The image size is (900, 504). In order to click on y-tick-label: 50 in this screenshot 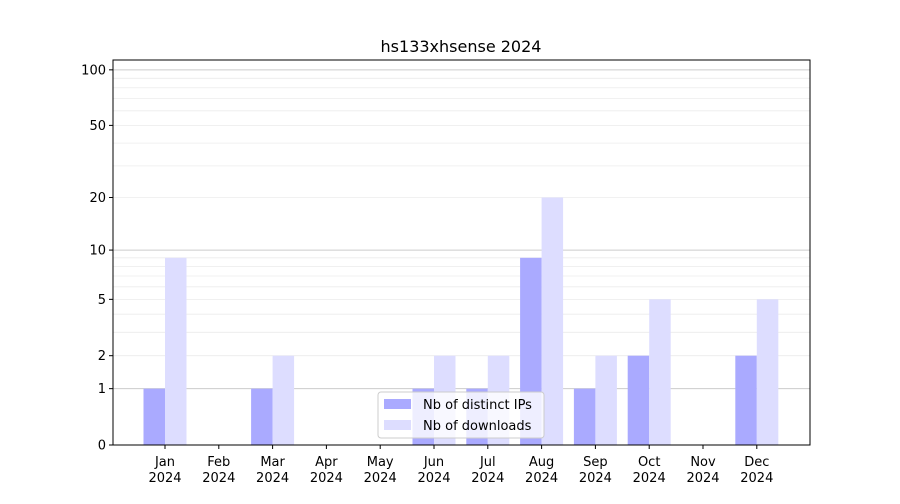, I will do `click(97, 126)`.